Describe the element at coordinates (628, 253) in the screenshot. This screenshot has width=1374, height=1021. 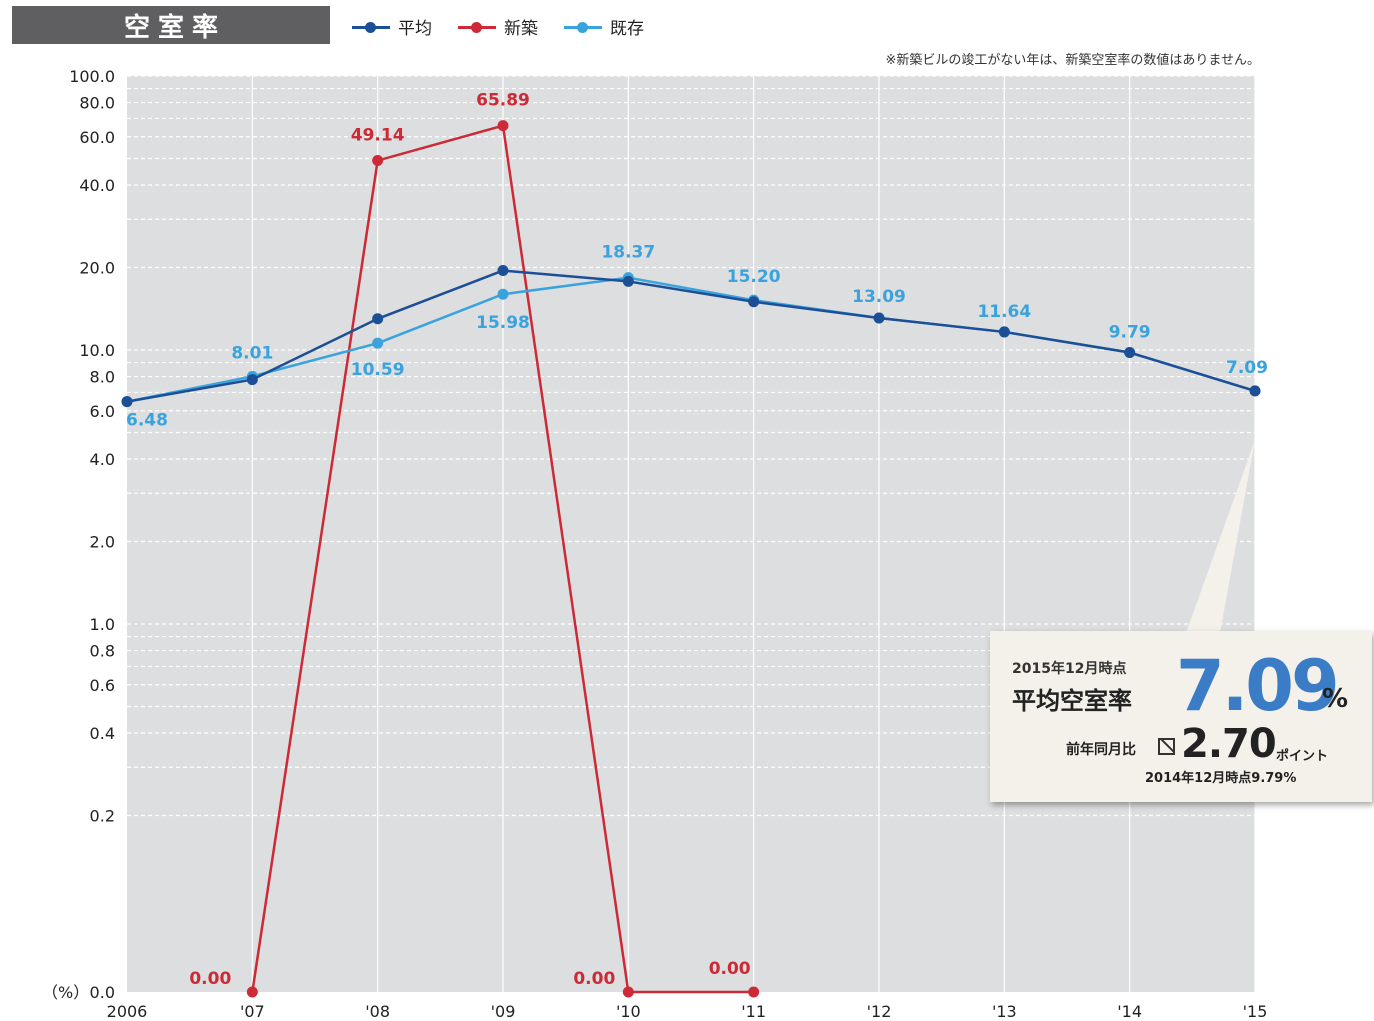
I see `data-label-existing: 18.37` at that location.